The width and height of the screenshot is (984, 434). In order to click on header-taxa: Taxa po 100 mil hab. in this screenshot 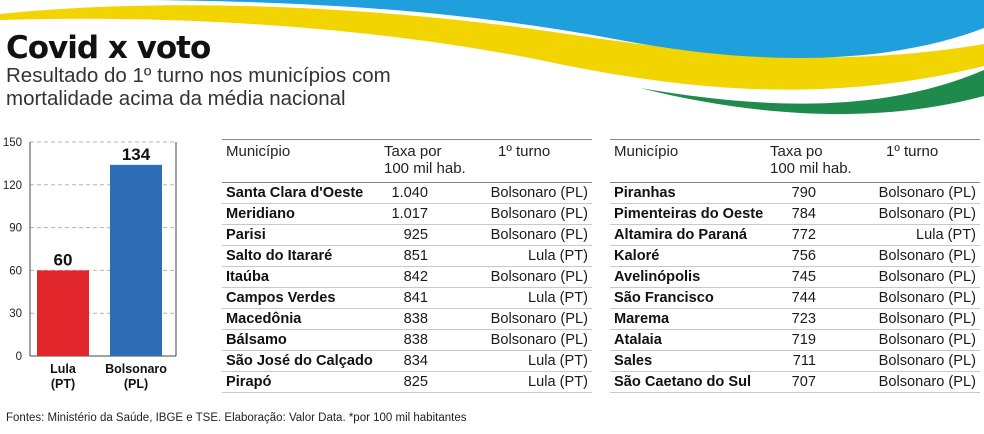, I will do `click(811, 160)`.